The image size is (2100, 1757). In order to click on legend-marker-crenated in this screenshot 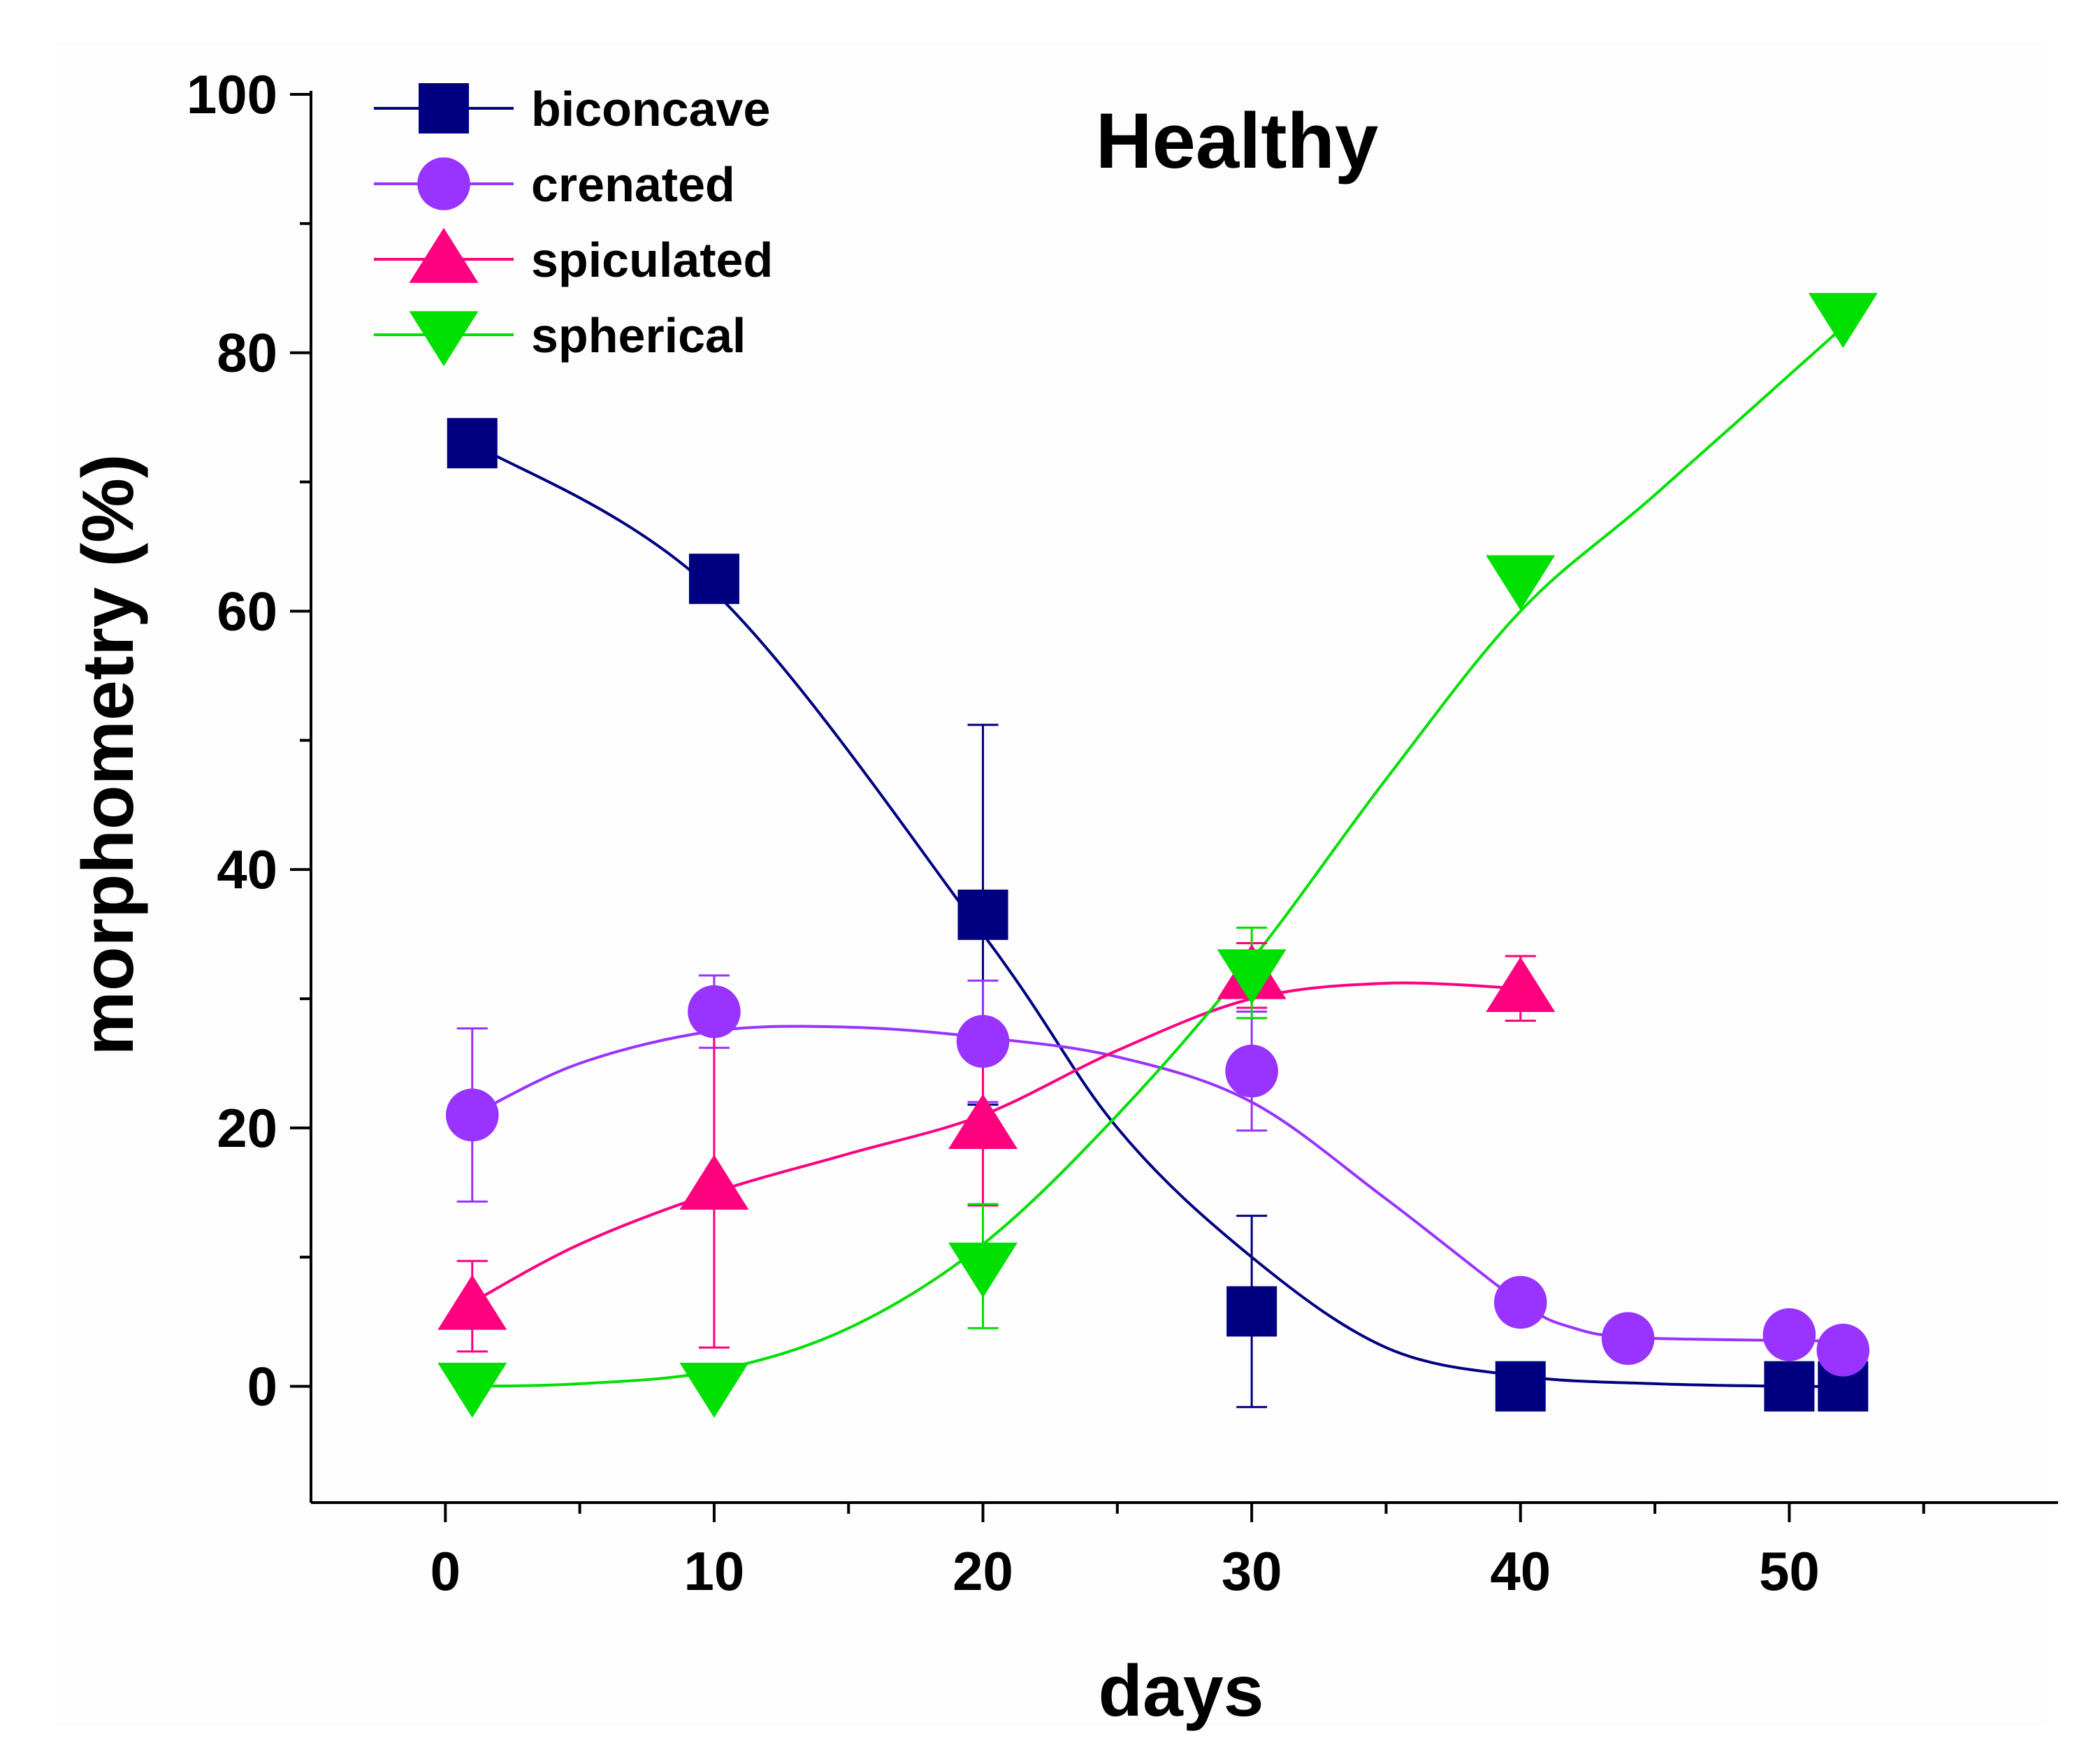, I will do `click(443, 183)`.